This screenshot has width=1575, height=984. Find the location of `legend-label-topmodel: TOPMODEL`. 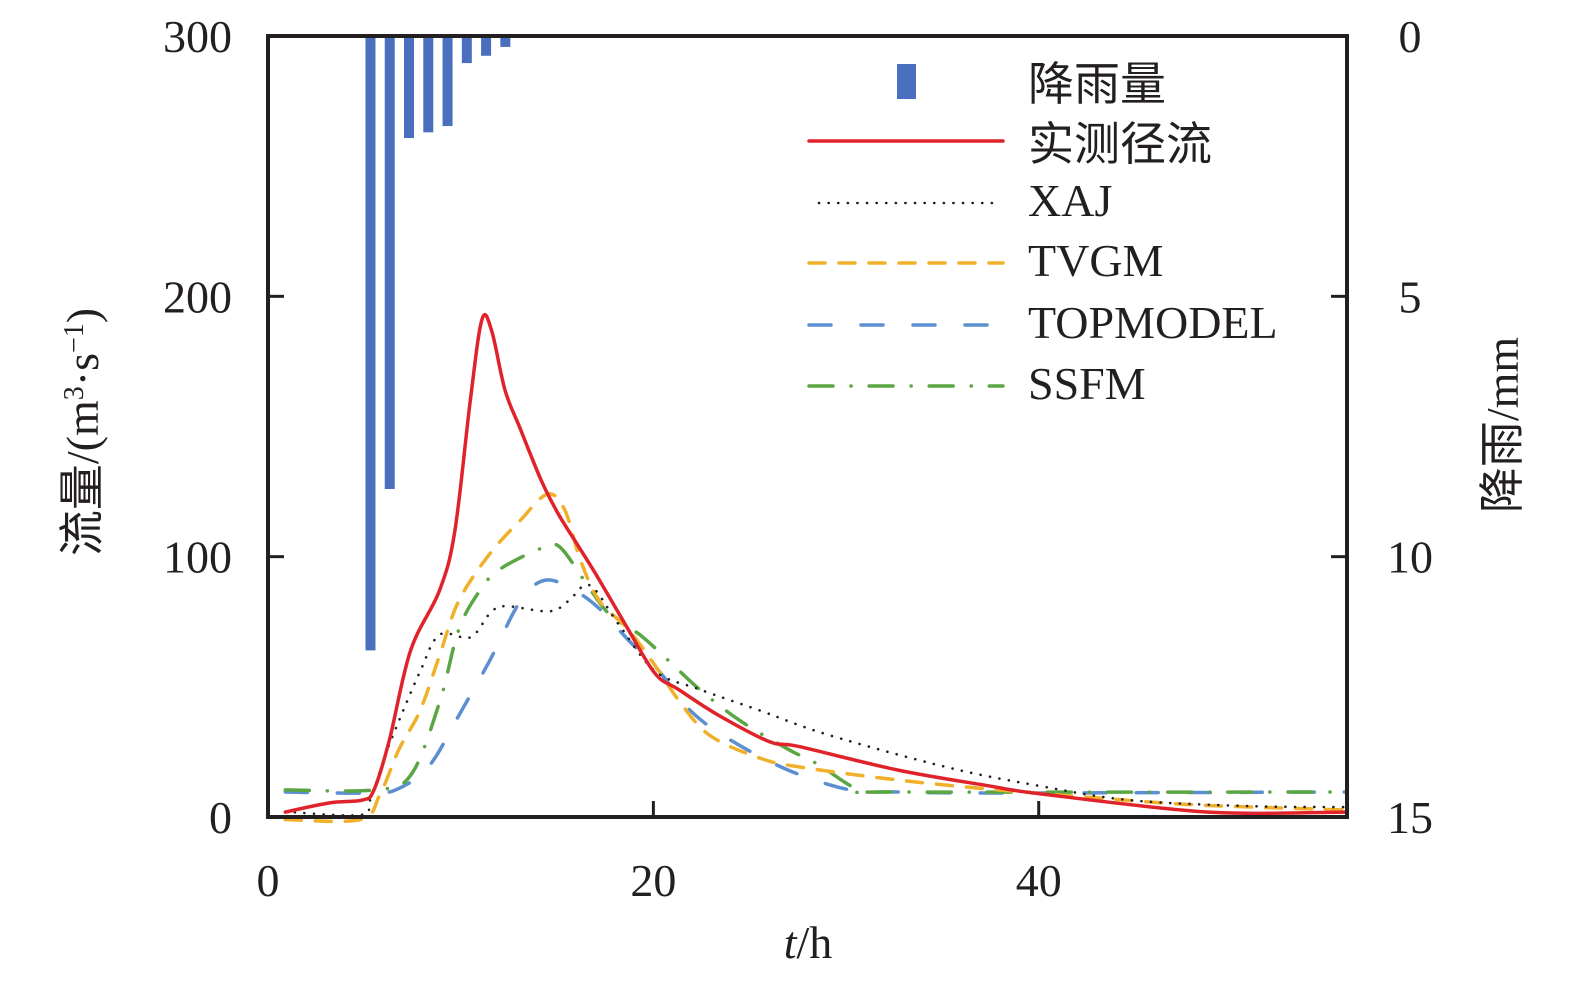

legend-label-topmodel: TOPMODEL is located at coordinates (1153, 322).